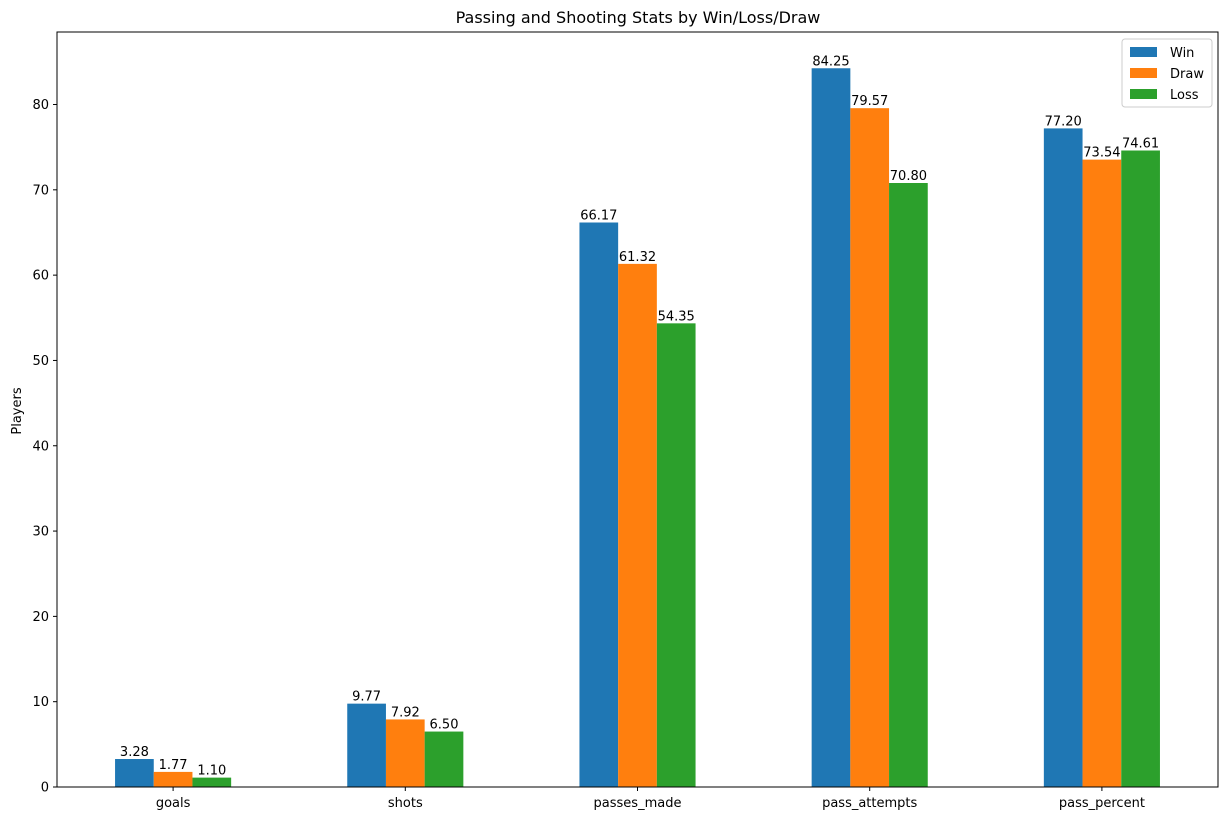 Image resolution: width=1229 pixels, height=821 pixels. Describe the element at coordinates (211, 771) in the screenshot. I see `value-label-loss-goals: 1.10` at that location.